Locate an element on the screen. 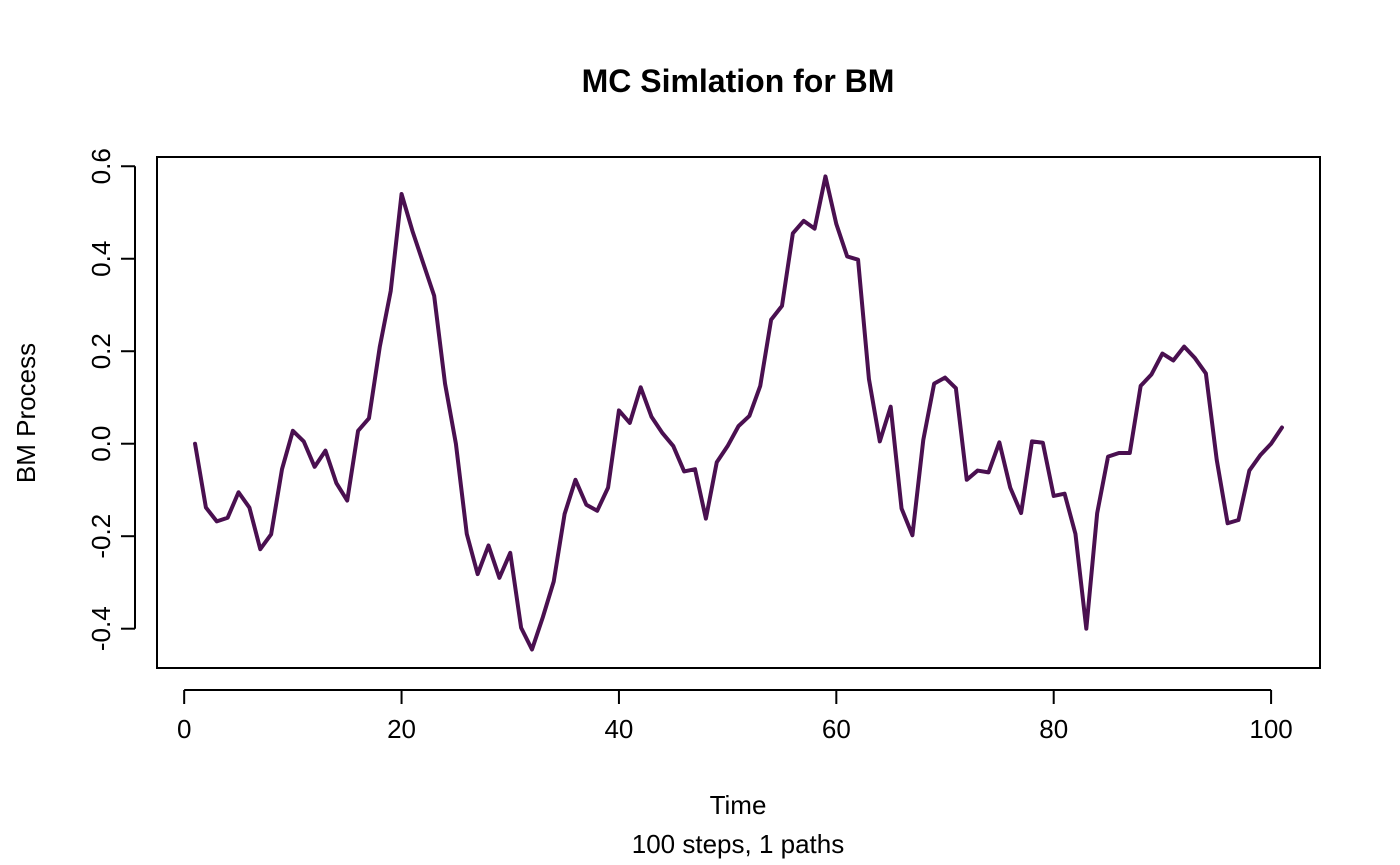 The height and width of the screenshot is (865, 1400). x-tick-label: 40 is located at coordinates (618, 729).